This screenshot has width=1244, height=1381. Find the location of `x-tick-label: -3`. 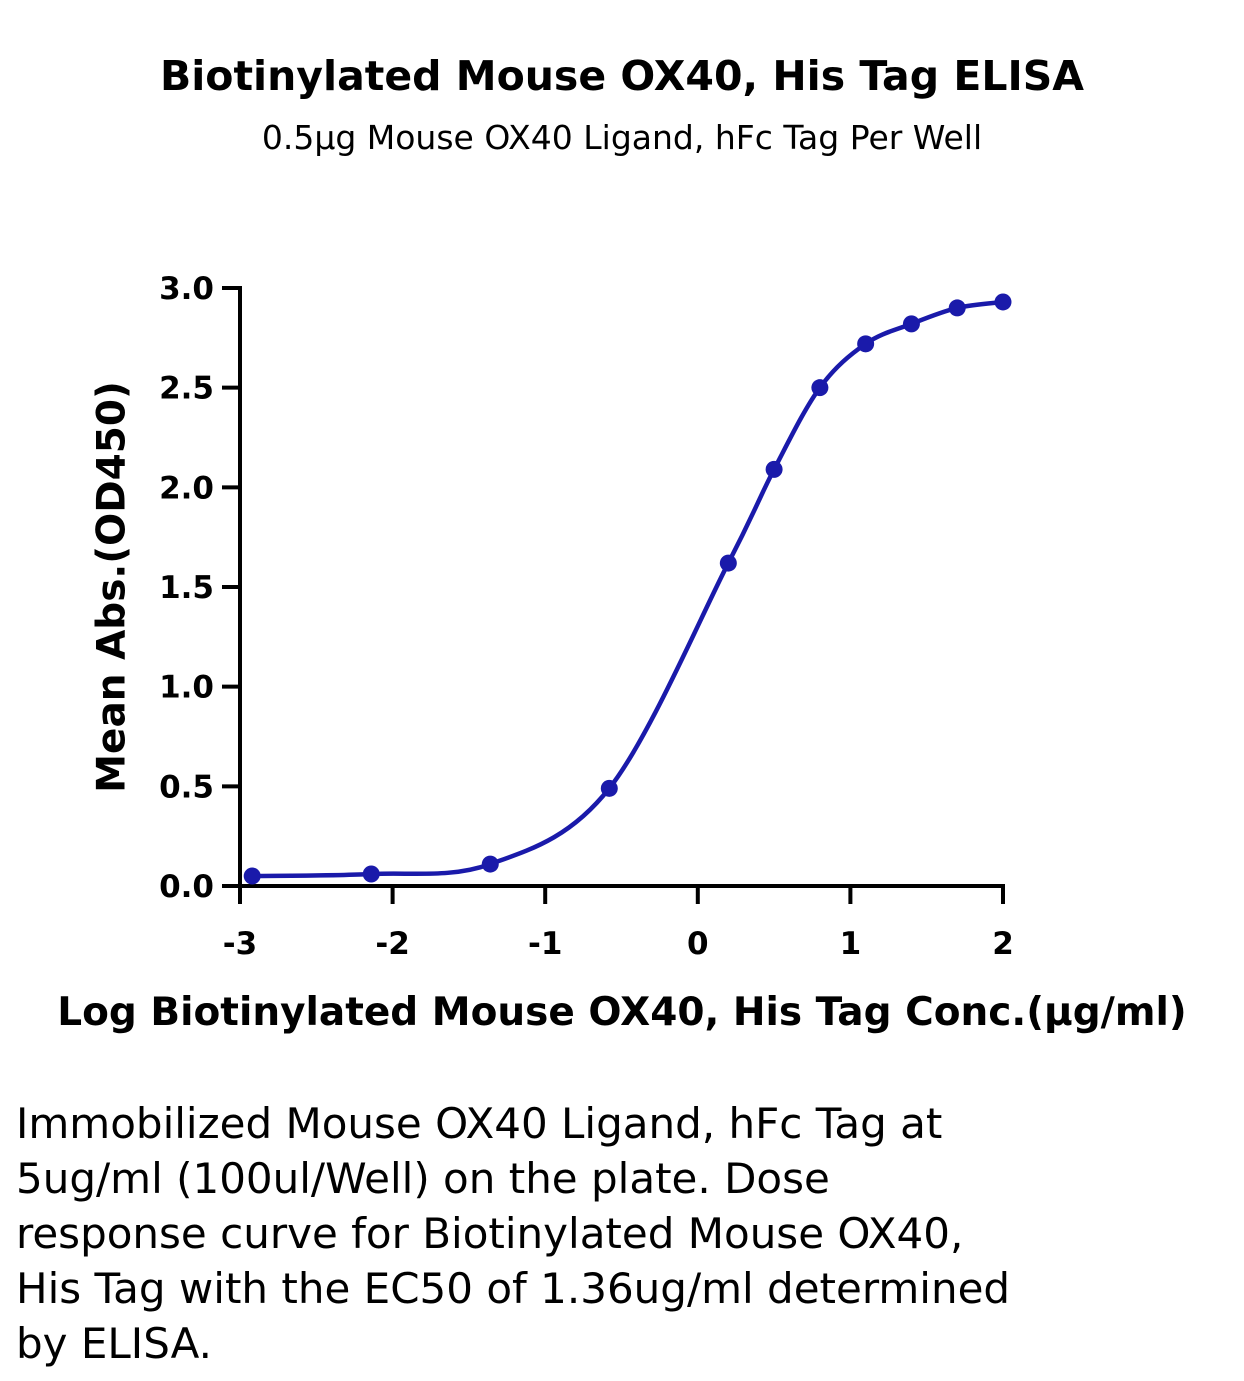

x-tick-label: -3 is located at coordinates (240, 944).